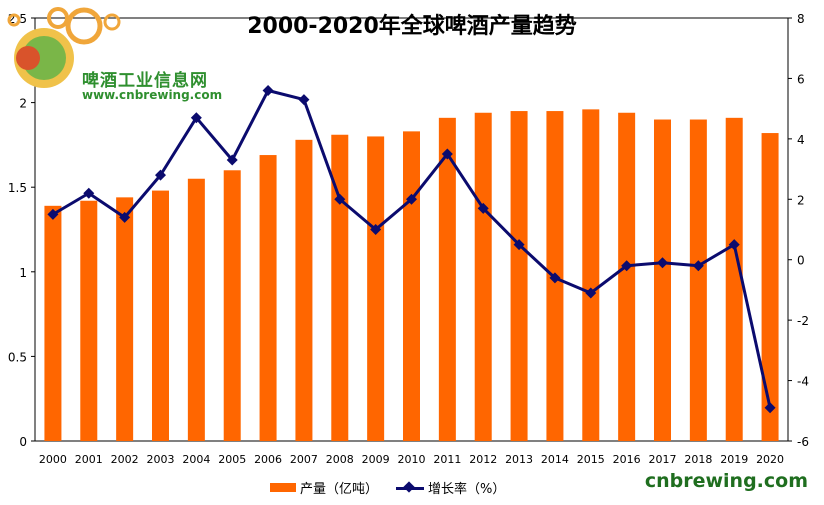  What do you see at coordinates (283, 487) in the screenshot?
I see `legend-bar-swatch` at bounding box center [283, 487].